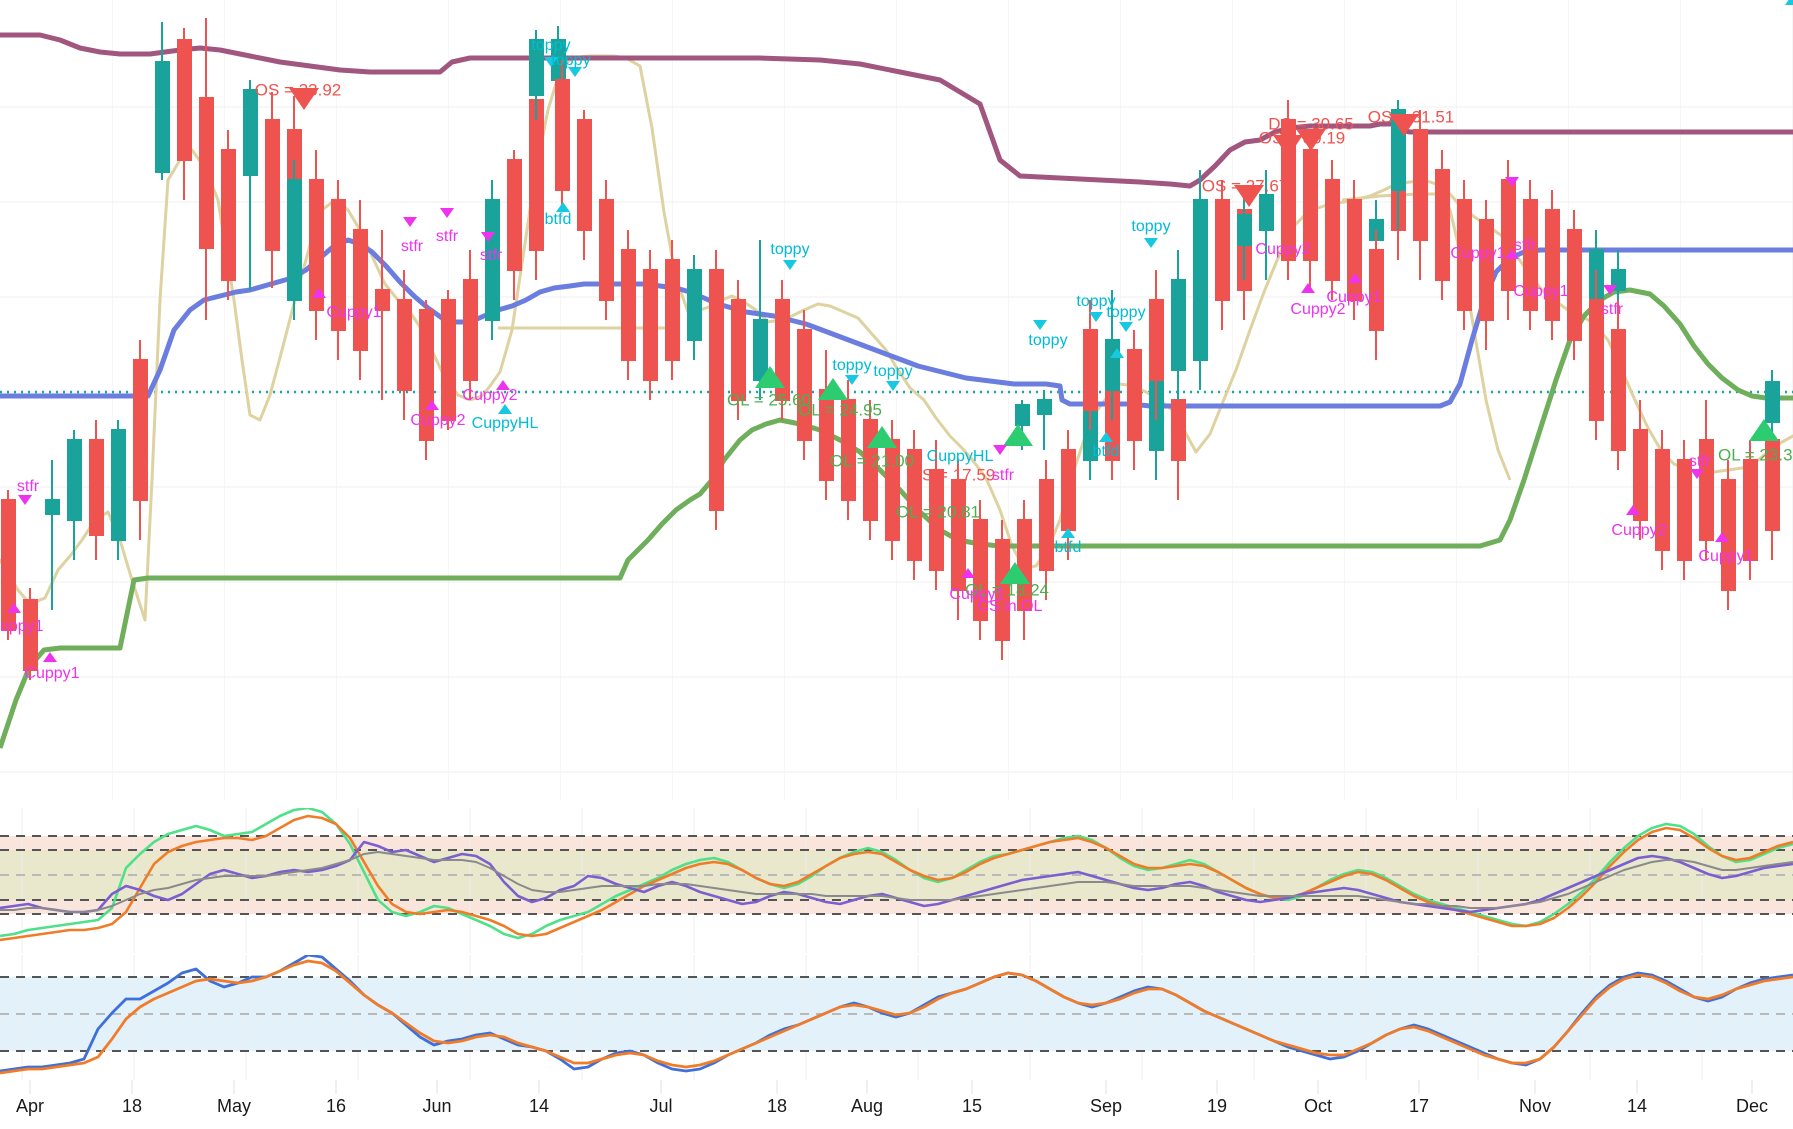  I want to click on axis-tick-label: Jul, so click(661, 1106).